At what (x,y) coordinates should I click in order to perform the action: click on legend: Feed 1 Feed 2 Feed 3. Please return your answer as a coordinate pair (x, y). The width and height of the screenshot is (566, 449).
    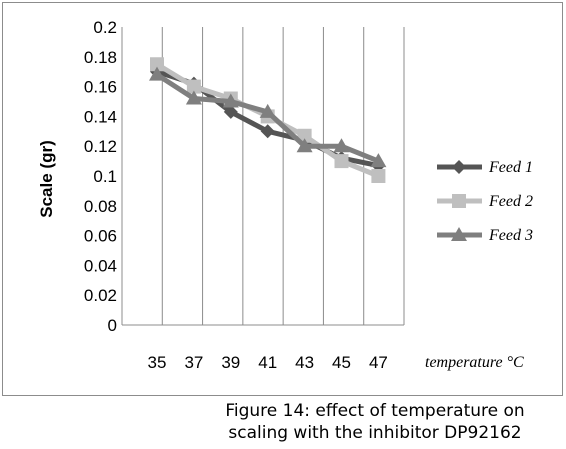
    Looking at the image, I should click on (485, 201).